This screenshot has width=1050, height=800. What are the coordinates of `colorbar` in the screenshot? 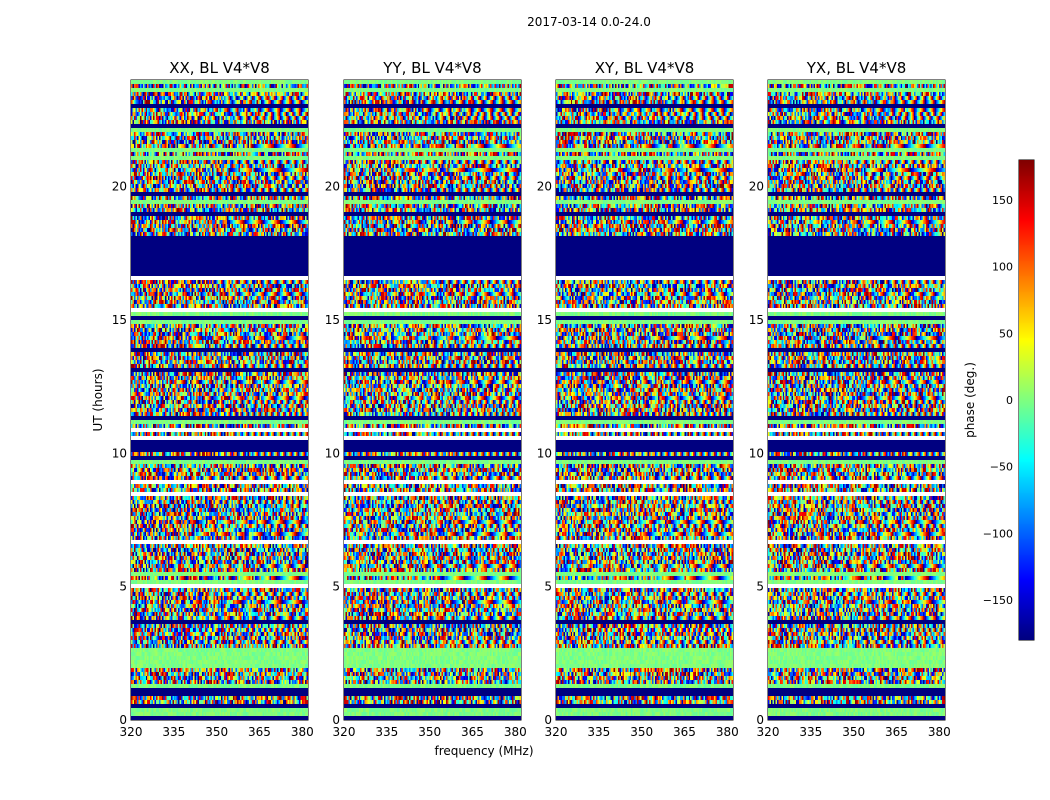 It's located at (1026, 400).